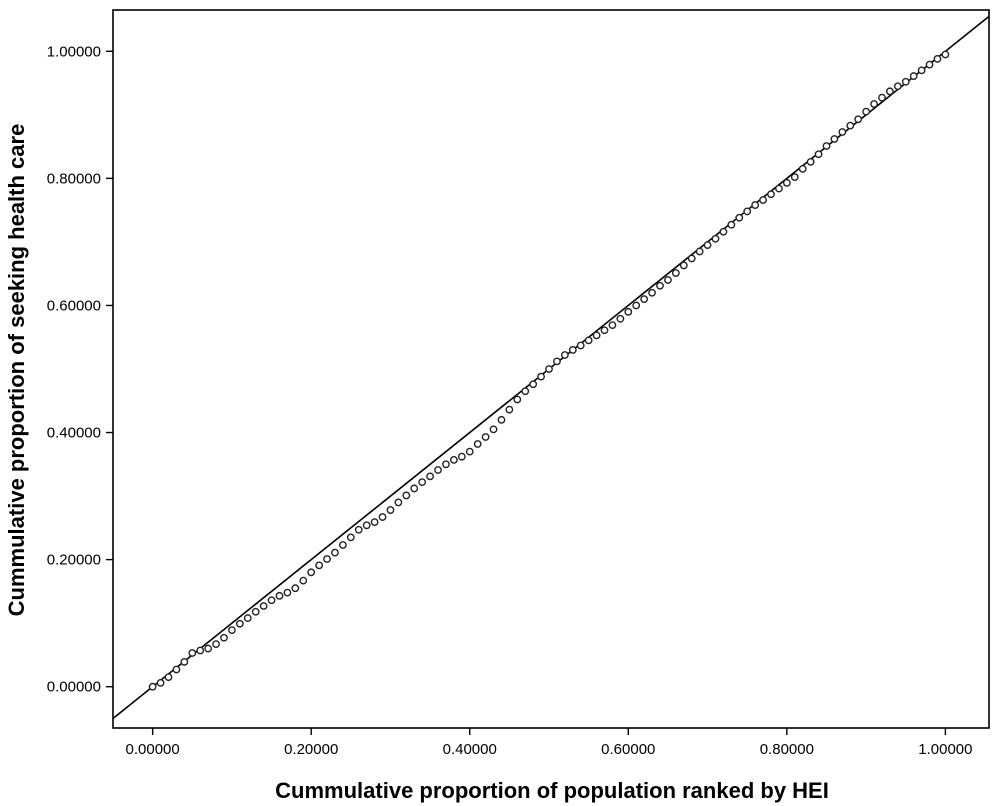 This screenshot has width=1004, height=806. What do you see at coordinates (74, 560) in the screenshot?
I see `y-tick-label: 0.20000` at bounding box center [74, 560].